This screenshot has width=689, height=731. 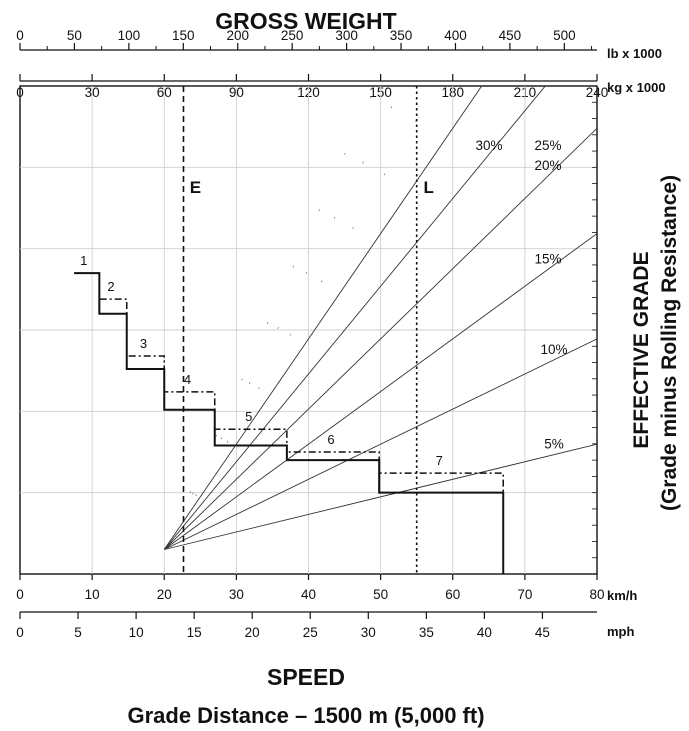 What do you see at coordinates (547, 258) in the screenshot?
I see `grade-label: 15%` at bounding box center [547, 258].